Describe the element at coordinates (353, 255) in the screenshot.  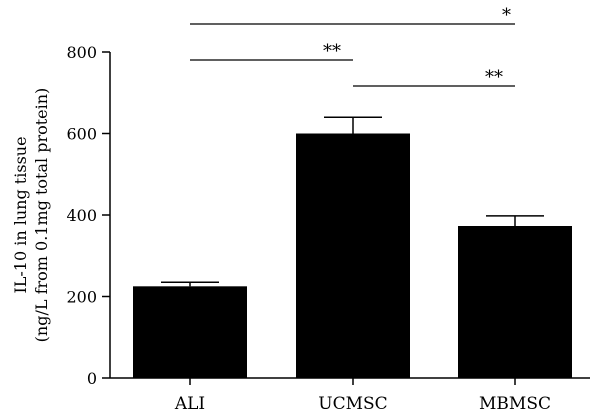
I see `bar-ucmsc` at that location.